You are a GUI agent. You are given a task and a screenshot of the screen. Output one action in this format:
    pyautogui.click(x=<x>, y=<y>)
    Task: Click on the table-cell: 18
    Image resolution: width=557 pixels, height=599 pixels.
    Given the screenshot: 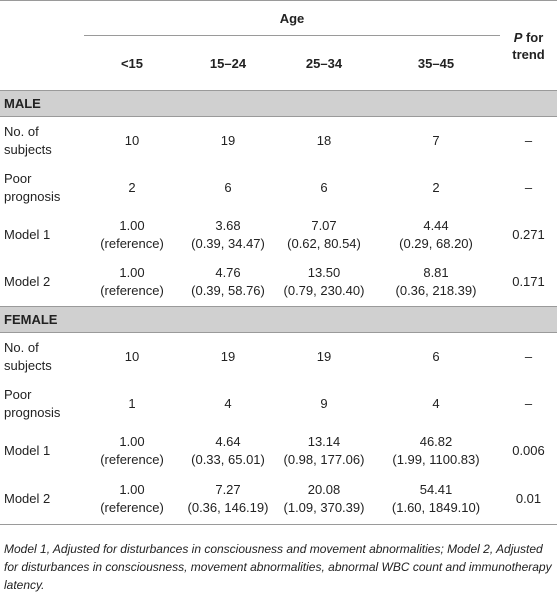 What is the action you would take?
    pyautogui.click(x=324, y=141)
    